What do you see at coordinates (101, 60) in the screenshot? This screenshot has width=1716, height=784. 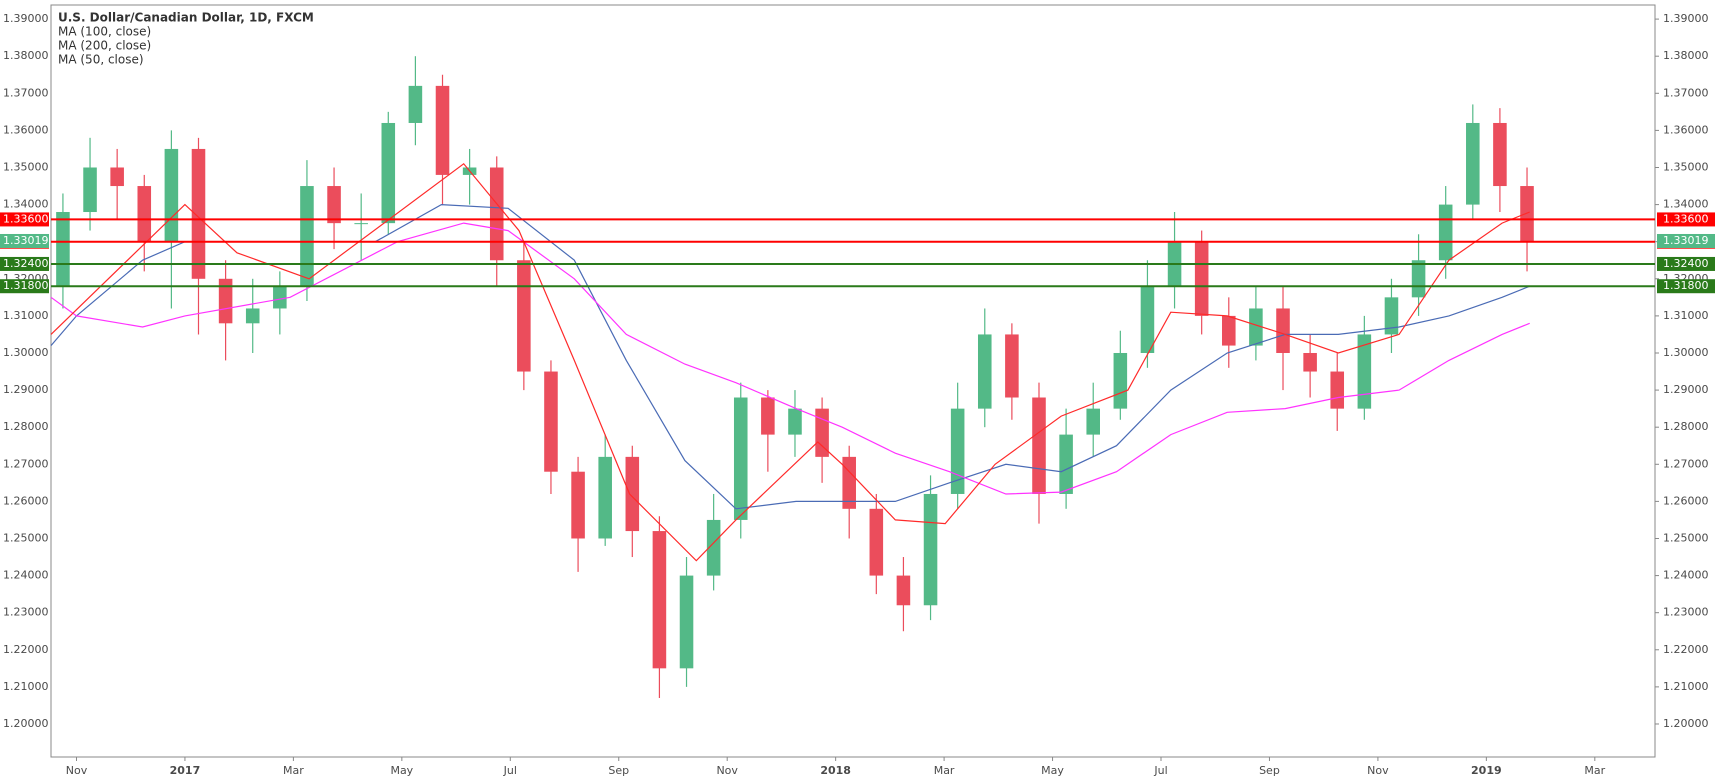 I see `legend-entry: MA (50, close)` at bounding box center [101, 60].